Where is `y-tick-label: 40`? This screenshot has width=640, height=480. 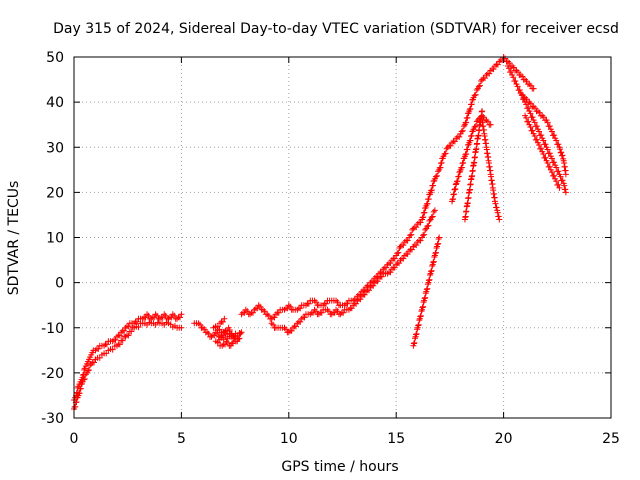 y-tick-label: 40 is located at coordinates (55, 103).